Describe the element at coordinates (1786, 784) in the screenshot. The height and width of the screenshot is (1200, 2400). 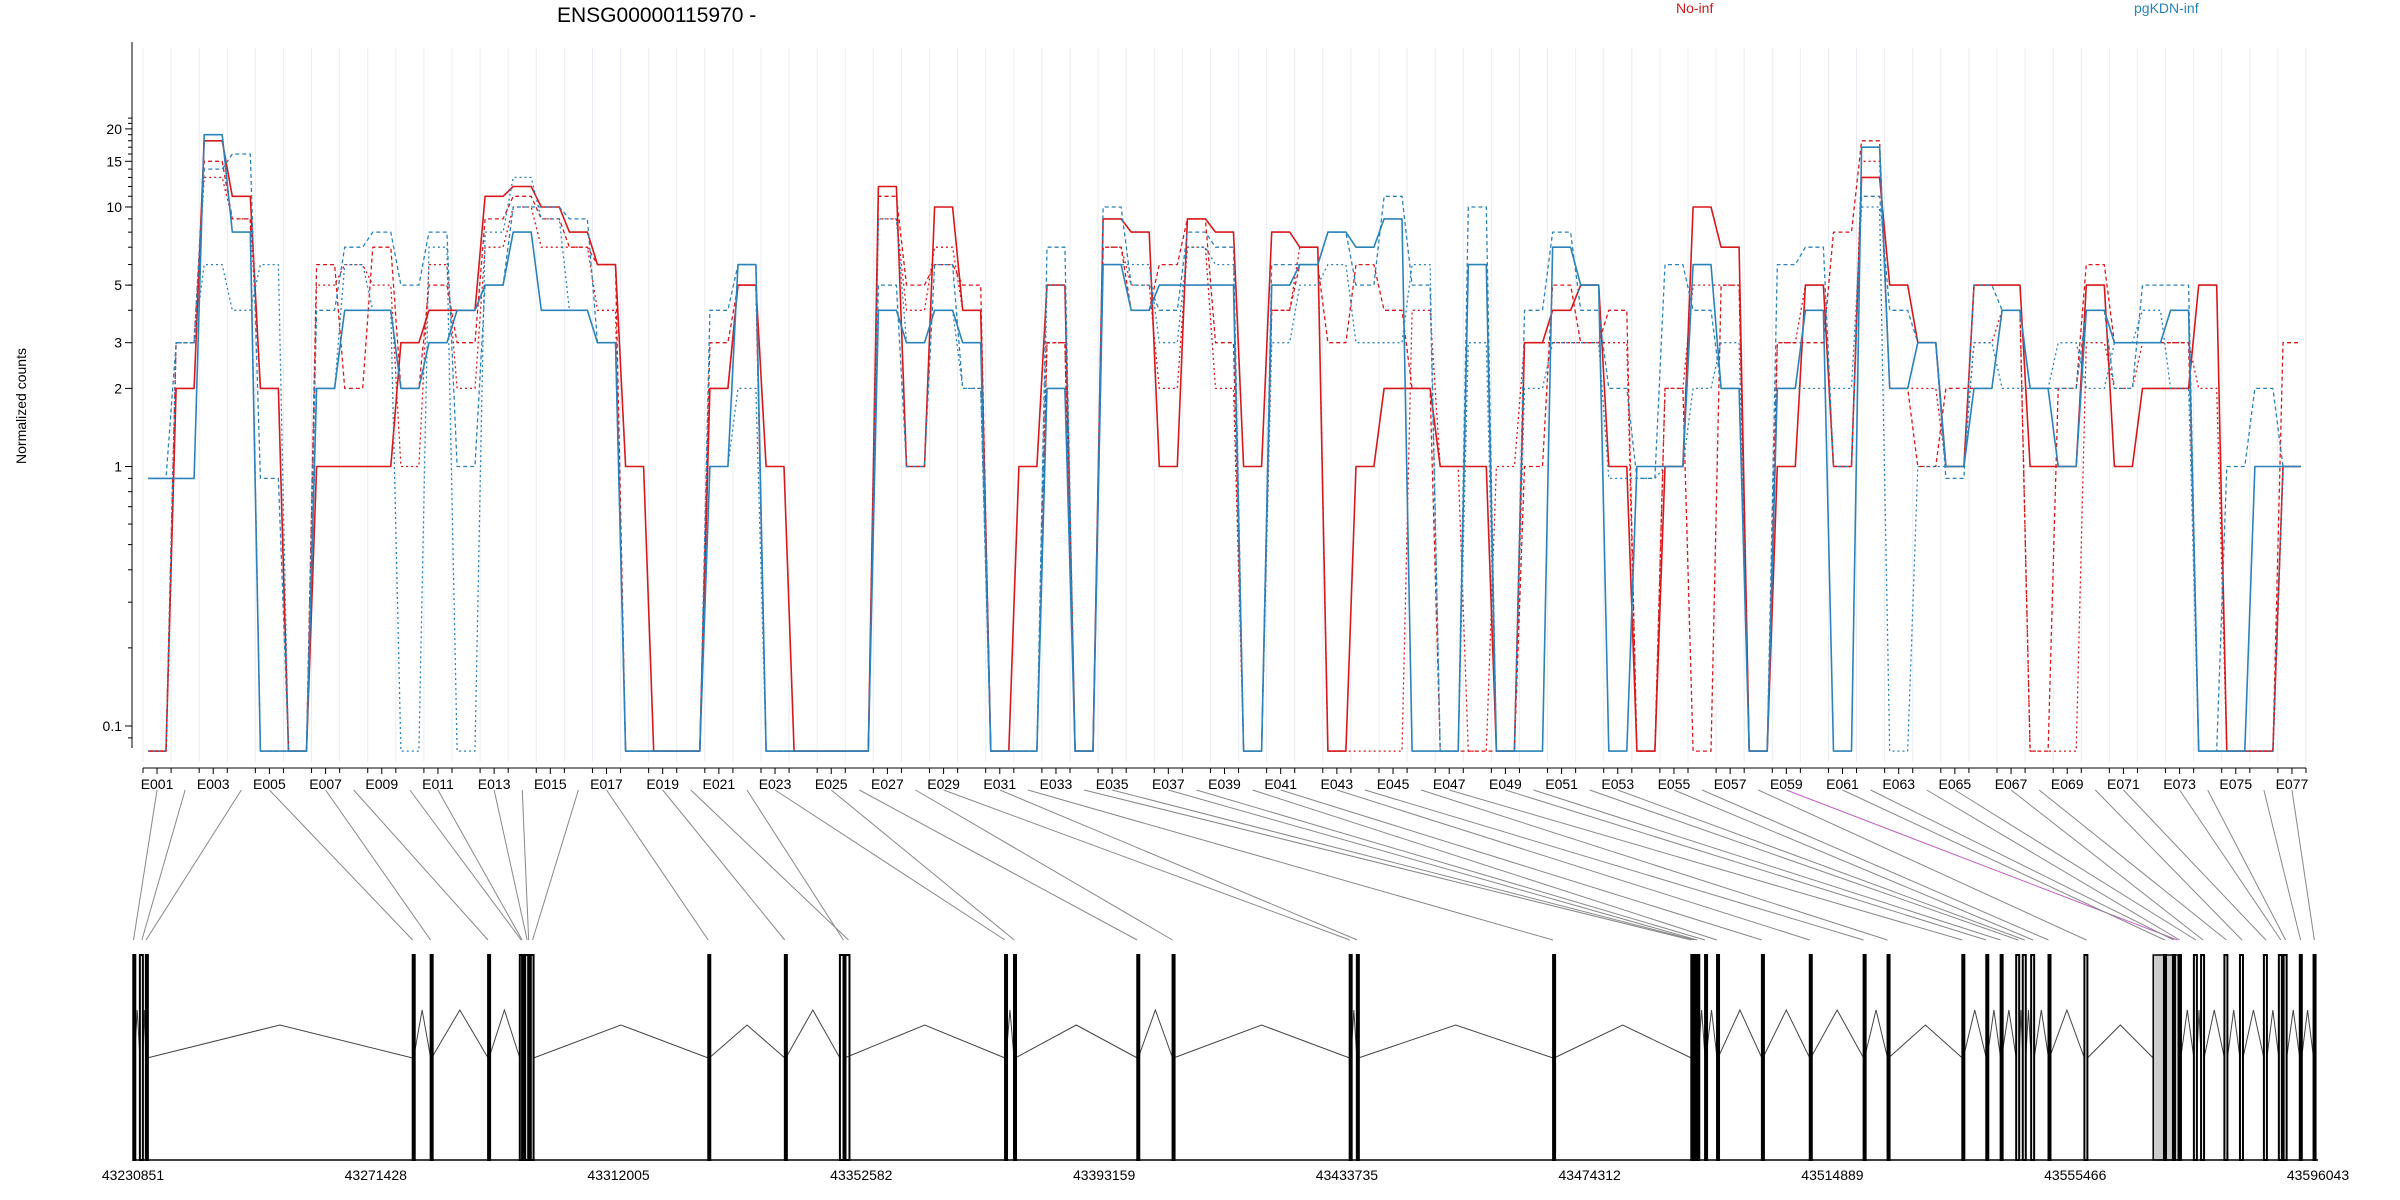
I see `exon-tick-label: E059` at that location.